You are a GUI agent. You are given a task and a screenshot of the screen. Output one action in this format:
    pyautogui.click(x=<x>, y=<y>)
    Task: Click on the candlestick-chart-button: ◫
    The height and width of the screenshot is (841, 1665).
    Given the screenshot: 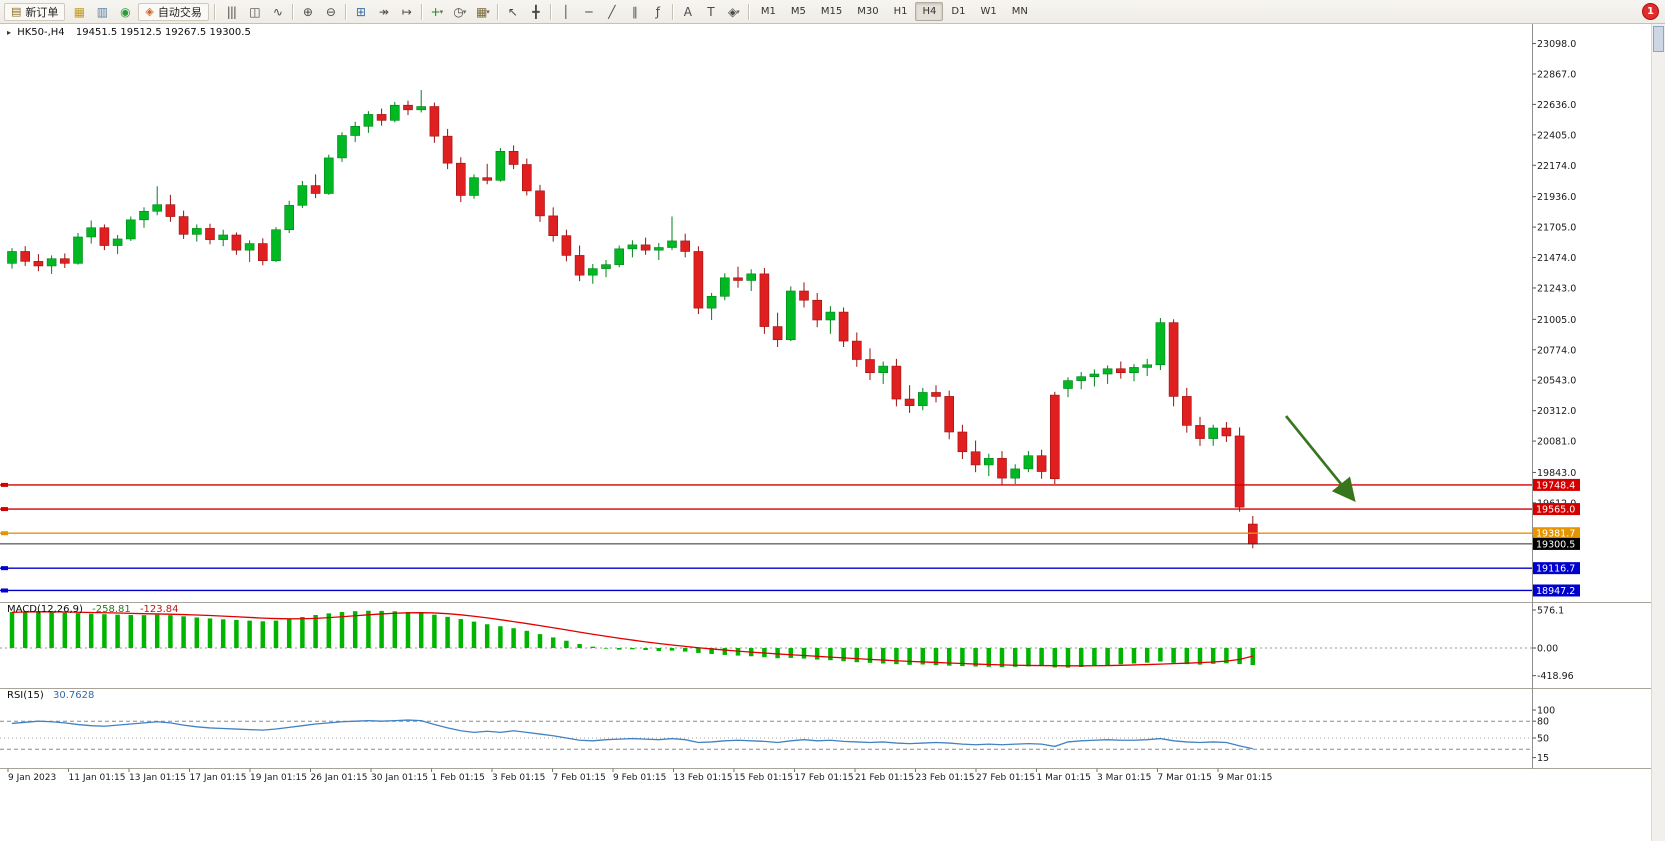 What is the action you would take?
    pyautogui.click(x=254, y=12)
    